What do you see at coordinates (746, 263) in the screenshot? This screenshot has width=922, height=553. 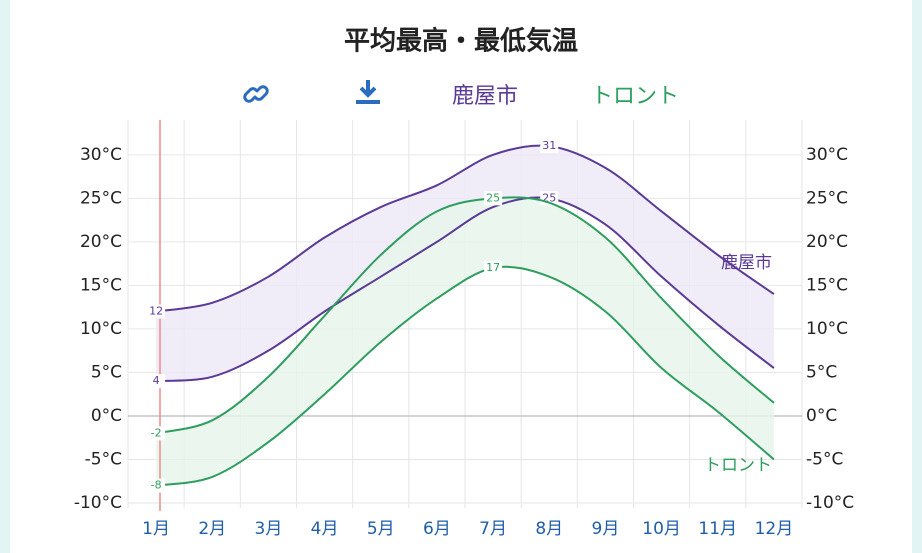 I see `series-end-label: 鹿屋市` at bounding box center [746, 263].